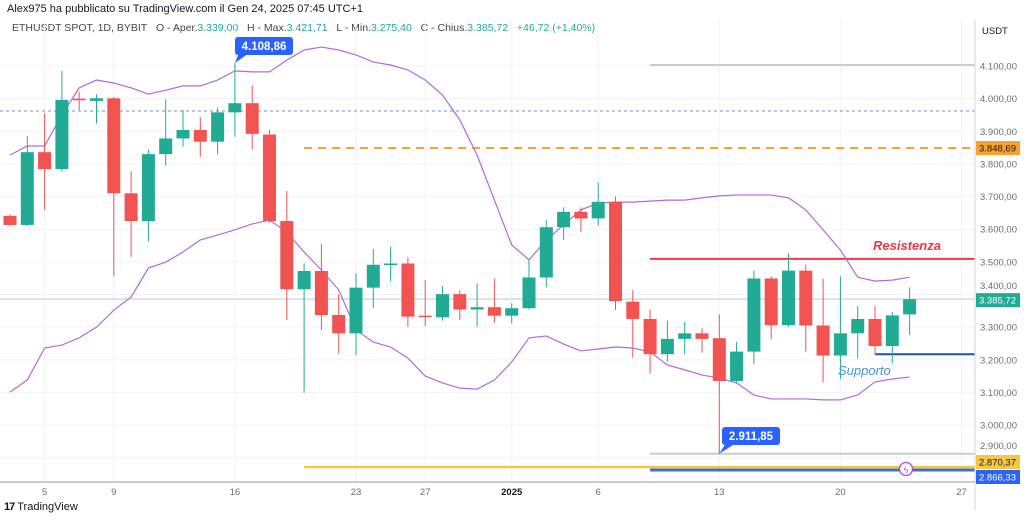  What do you see at coordinates (1000, 506) in the screenshot?
I see `axis-corner` at bounding box center [1000, 506].